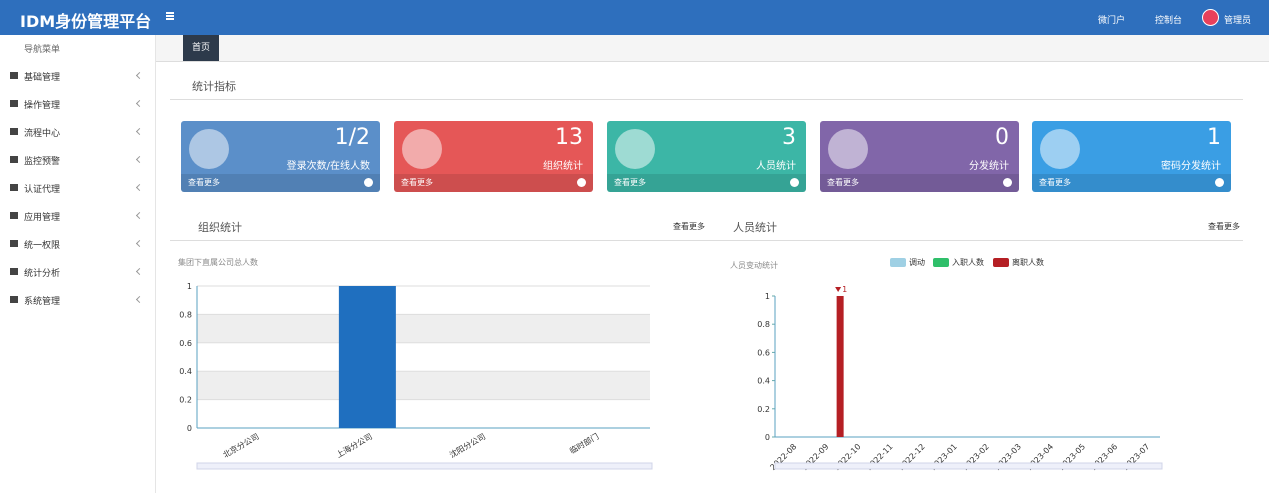  What do you see at coordinates (42, 162) in the screenshot?
I see `menu-item: 监控预警` at bounding box center [42, 162].